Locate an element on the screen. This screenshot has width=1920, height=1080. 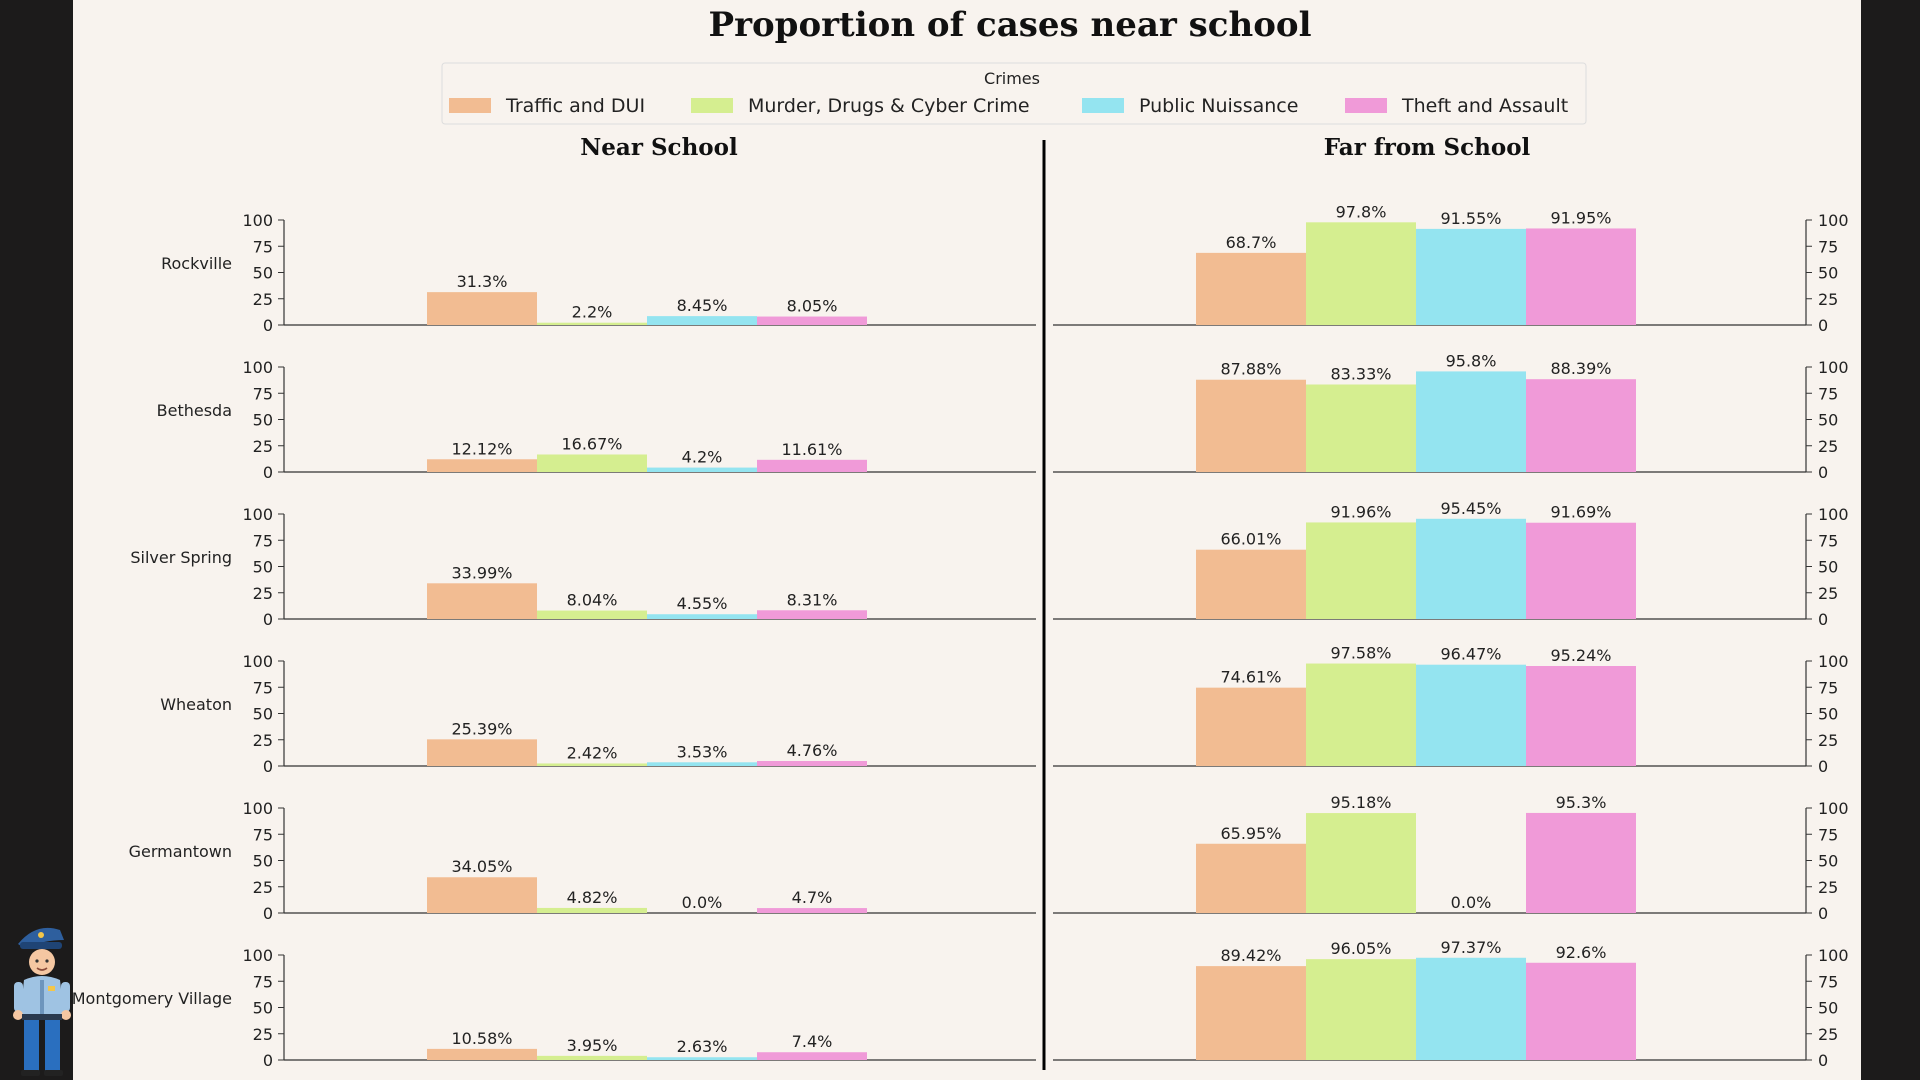
legend-label: Murder, Drugs & Cyber Crime is located at coordinates (889, 106).